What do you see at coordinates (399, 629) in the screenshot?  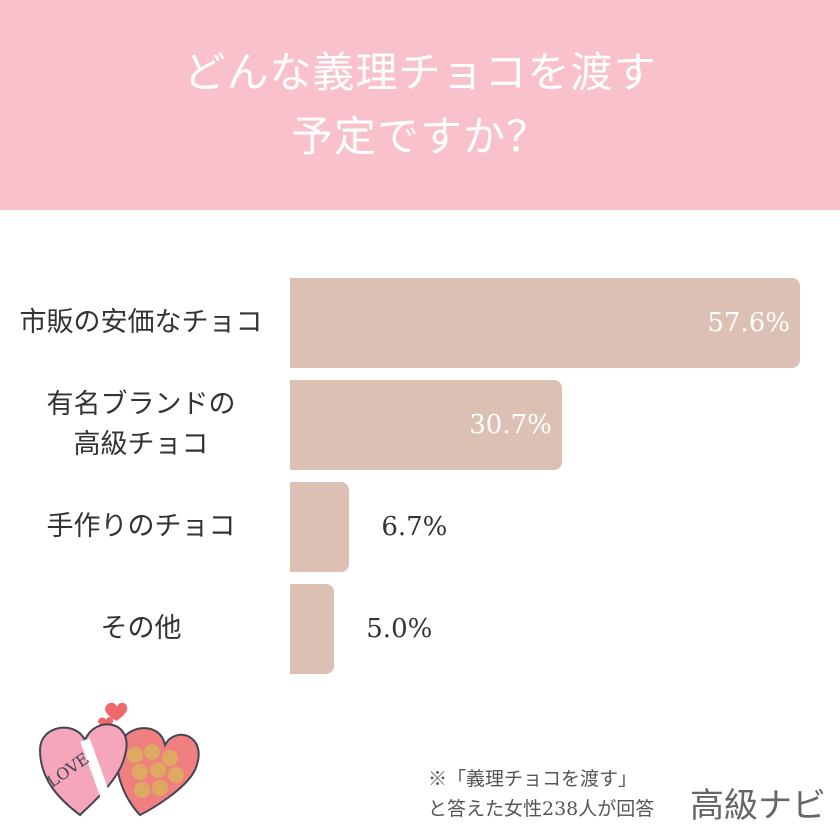 I see `value-label: 5.0%` at bounding box center [399, 629].